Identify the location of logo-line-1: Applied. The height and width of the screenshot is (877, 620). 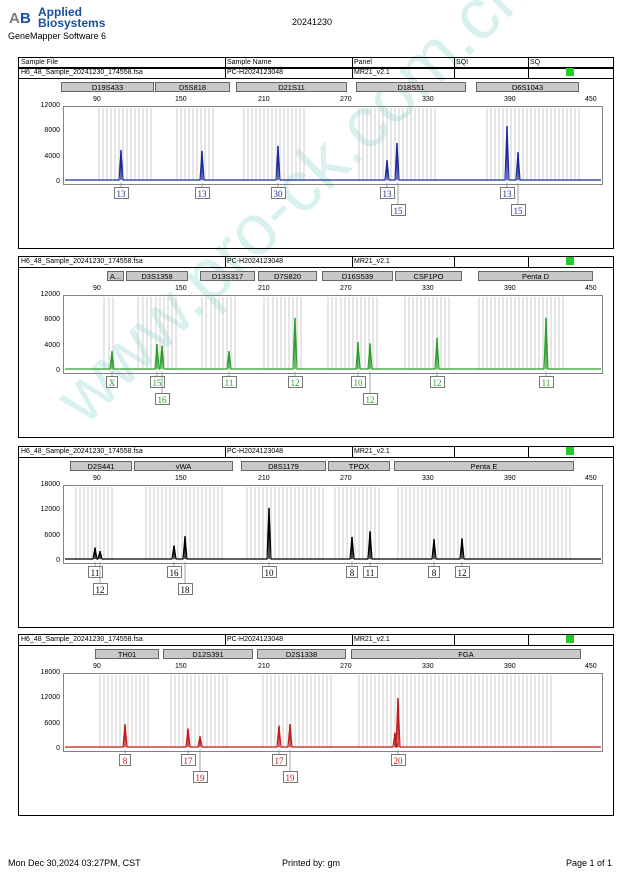
(60, 12).